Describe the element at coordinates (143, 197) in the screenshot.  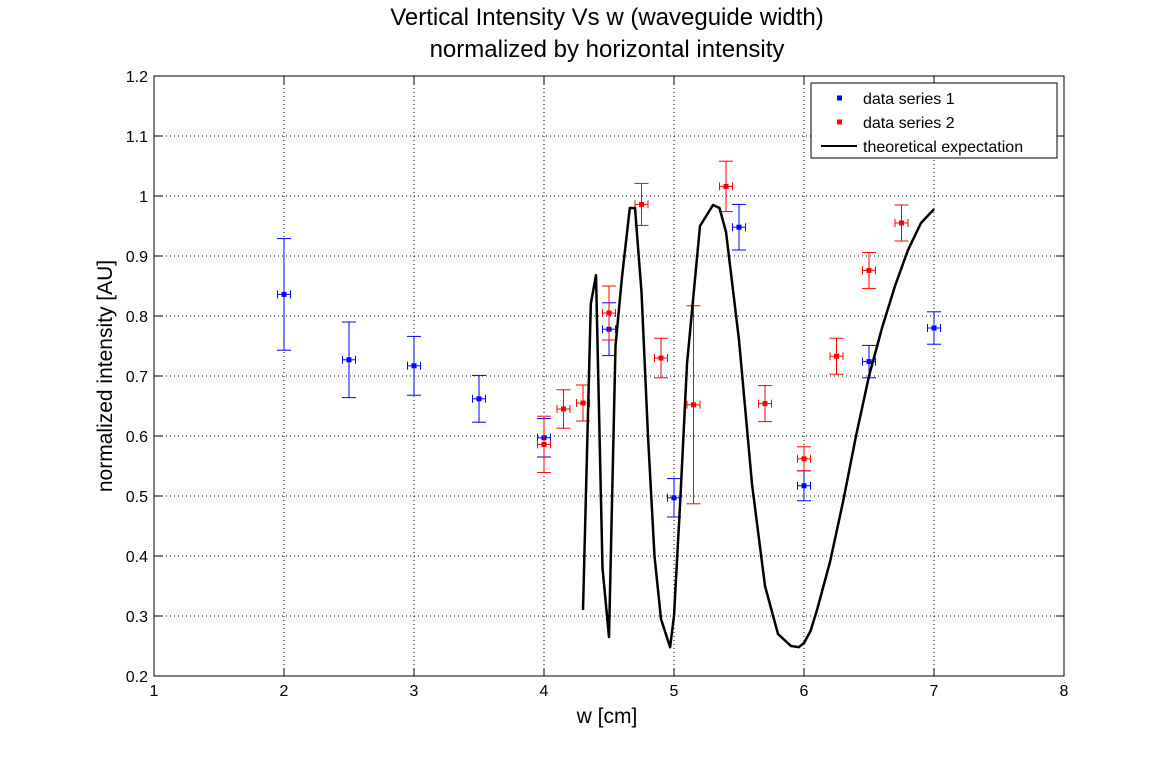
I see `y-tick-label: 1` at that location.